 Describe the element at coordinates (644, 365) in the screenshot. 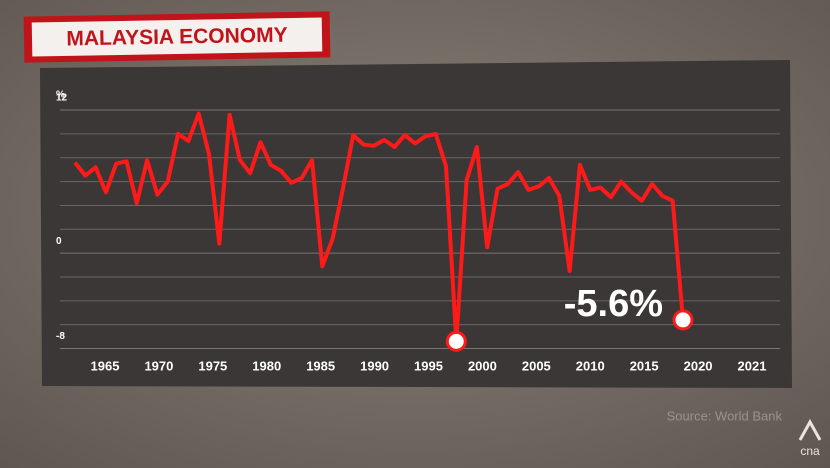

I see `x-tick-label: 2015` at that location.